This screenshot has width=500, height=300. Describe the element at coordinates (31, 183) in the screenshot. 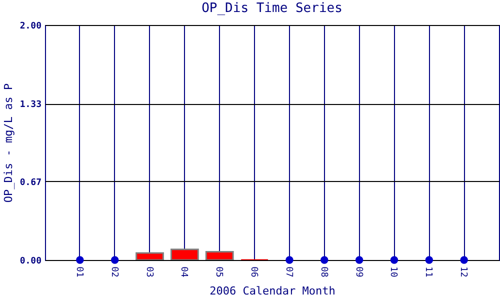

I see `y-tick-label: 0.67` at that location.